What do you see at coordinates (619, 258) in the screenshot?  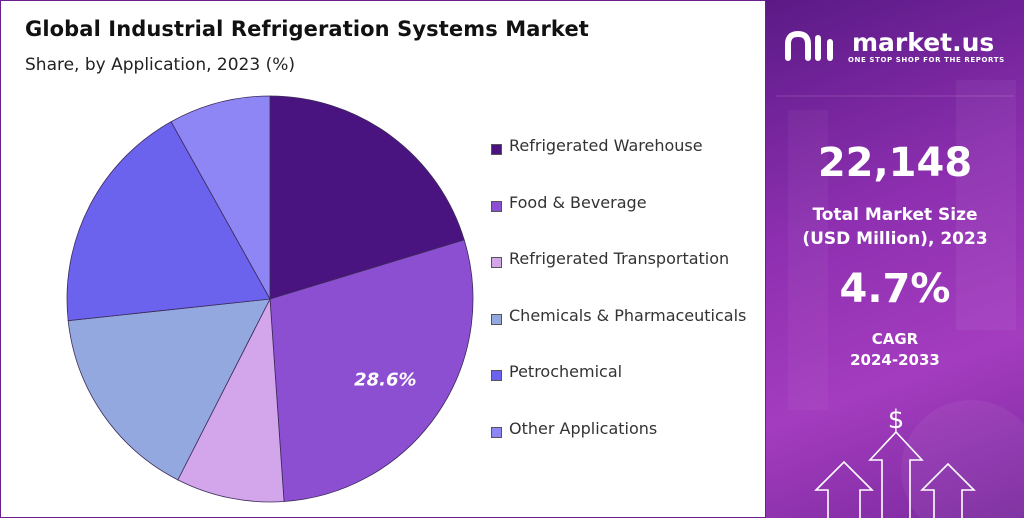 I see `legend-label: Refrigerated Transportation` at bounding box center [619, 258].